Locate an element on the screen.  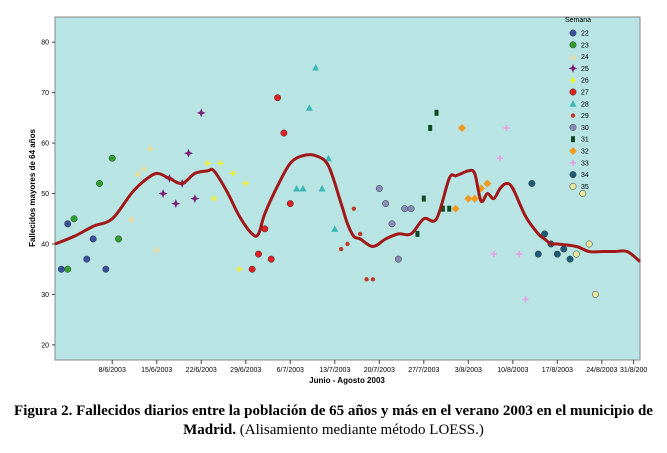
y-tick-label: 50 is located at coordinates (45, 194).